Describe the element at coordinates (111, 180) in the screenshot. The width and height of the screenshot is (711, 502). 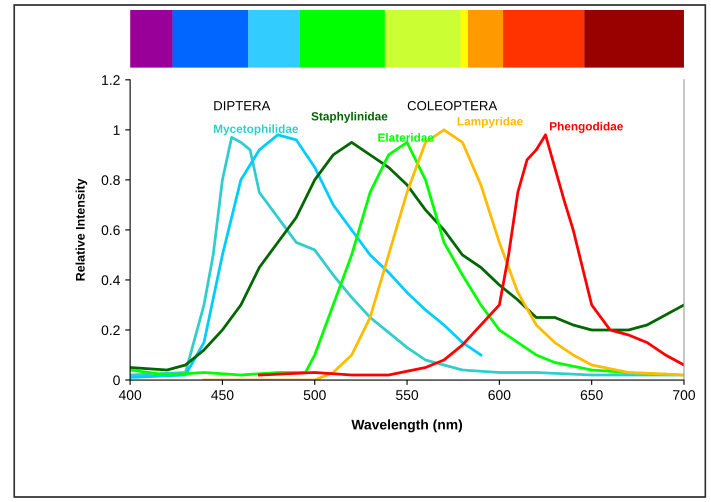
I see `y-tick-label: 0.8` at that location.